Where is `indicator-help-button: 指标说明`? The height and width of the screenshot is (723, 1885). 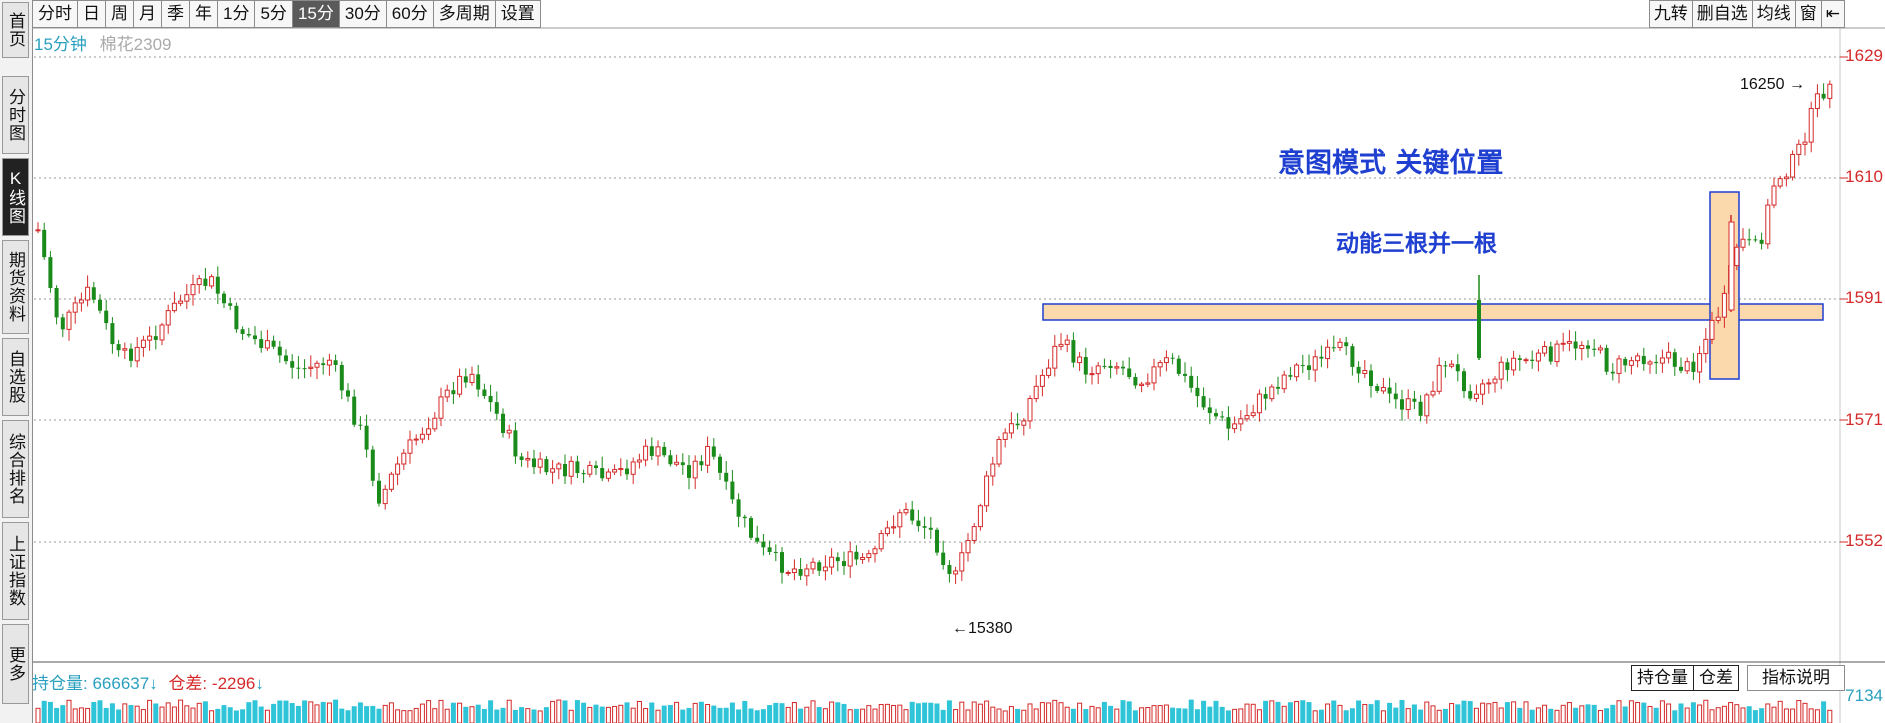 indicator-help-button: 指标说明 is located at coordinates (1796, 678).